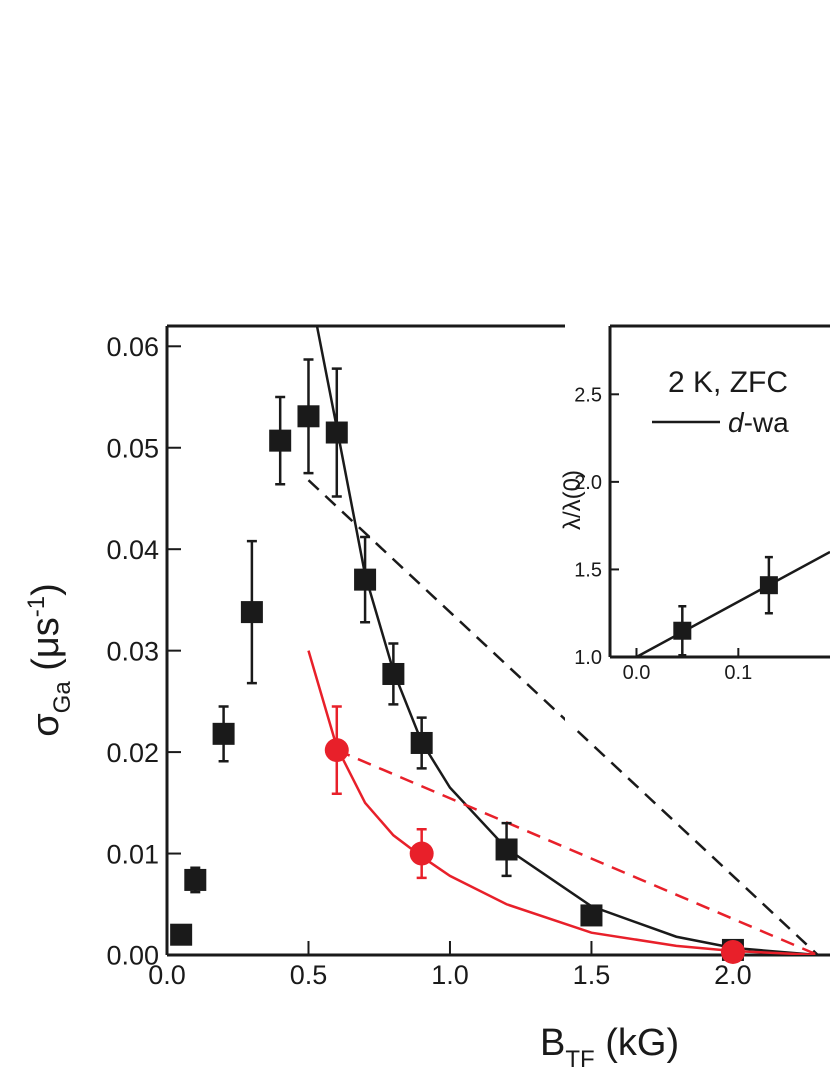 This screenshot has height=1075, width=830. What do you see at coordinates (309, 975) in the screenshot?
I see `x-tick-label: 0.5` at bounding box center [309, 975].